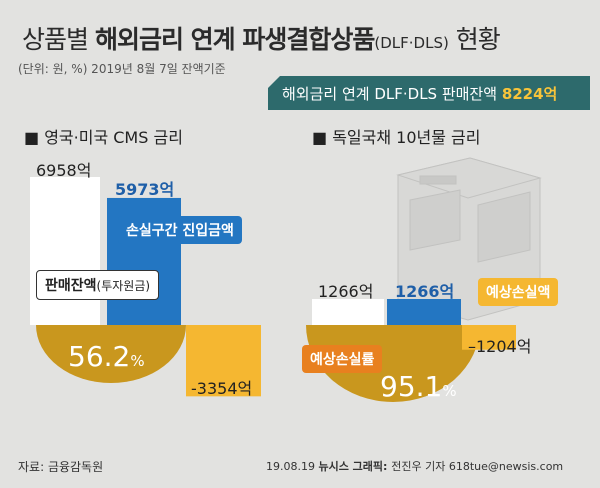 This screenshot has height=488, width=600. Describe the element at coordinates (420, 94) in the screenshot. I see `total-banner-text: 해외금리 연계 DLF·DLS 판매잔액 8224억` at that location.